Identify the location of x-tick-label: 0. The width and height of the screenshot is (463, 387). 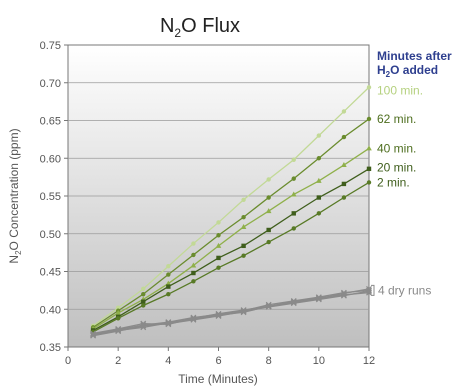
(68, 361).